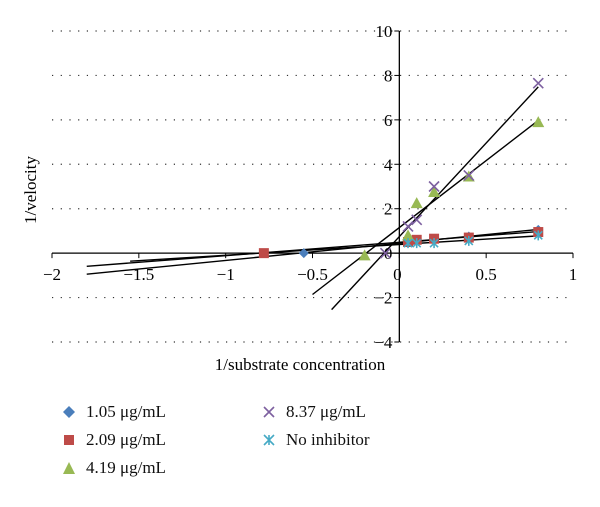 Image resolution: width=600 pixels, height=507 pixels. What do you see at coordinates (69, 468) in the screenshot?
I see `triangle-marker-icon` at bounding box center [69, 468].